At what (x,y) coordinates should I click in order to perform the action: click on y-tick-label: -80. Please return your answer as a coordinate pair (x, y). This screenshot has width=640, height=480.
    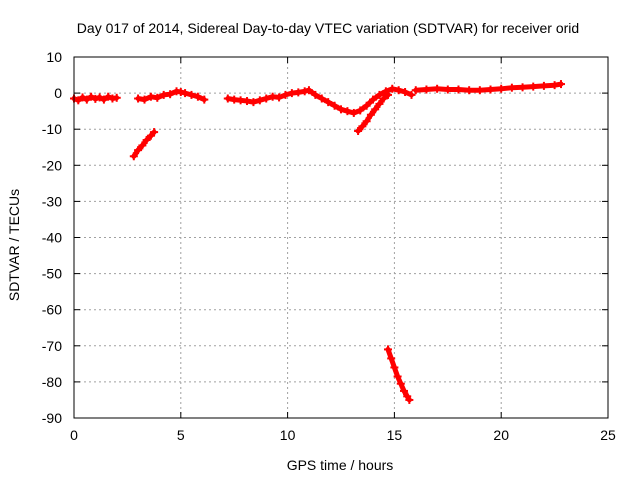
    Looking at the image, I should click on (52, 382).